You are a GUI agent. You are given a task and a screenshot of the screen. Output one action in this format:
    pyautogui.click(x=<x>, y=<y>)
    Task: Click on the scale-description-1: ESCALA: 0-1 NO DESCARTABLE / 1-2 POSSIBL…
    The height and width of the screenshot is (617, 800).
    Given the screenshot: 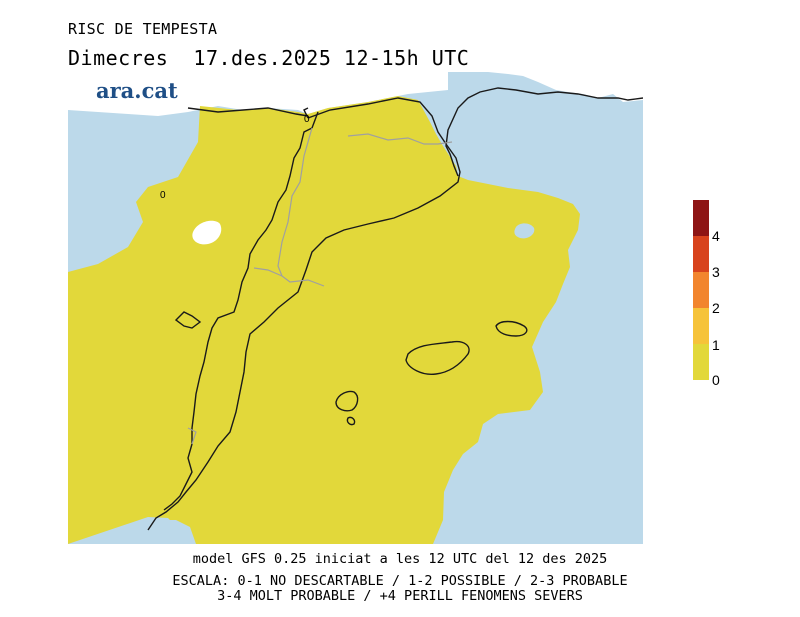 What is the action you would take?
    pyautogui.click(x=400, y=581)
    